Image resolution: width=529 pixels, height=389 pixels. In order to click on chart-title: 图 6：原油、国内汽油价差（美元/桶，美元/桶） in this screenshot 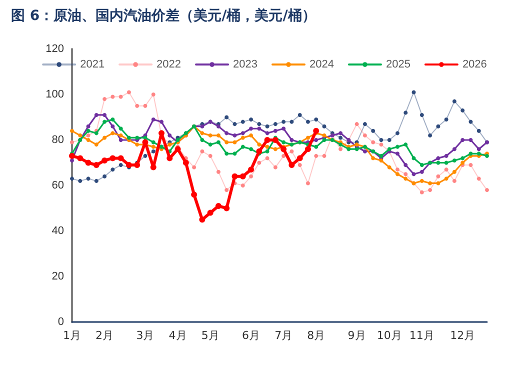, I will do `click(163, 15)`.